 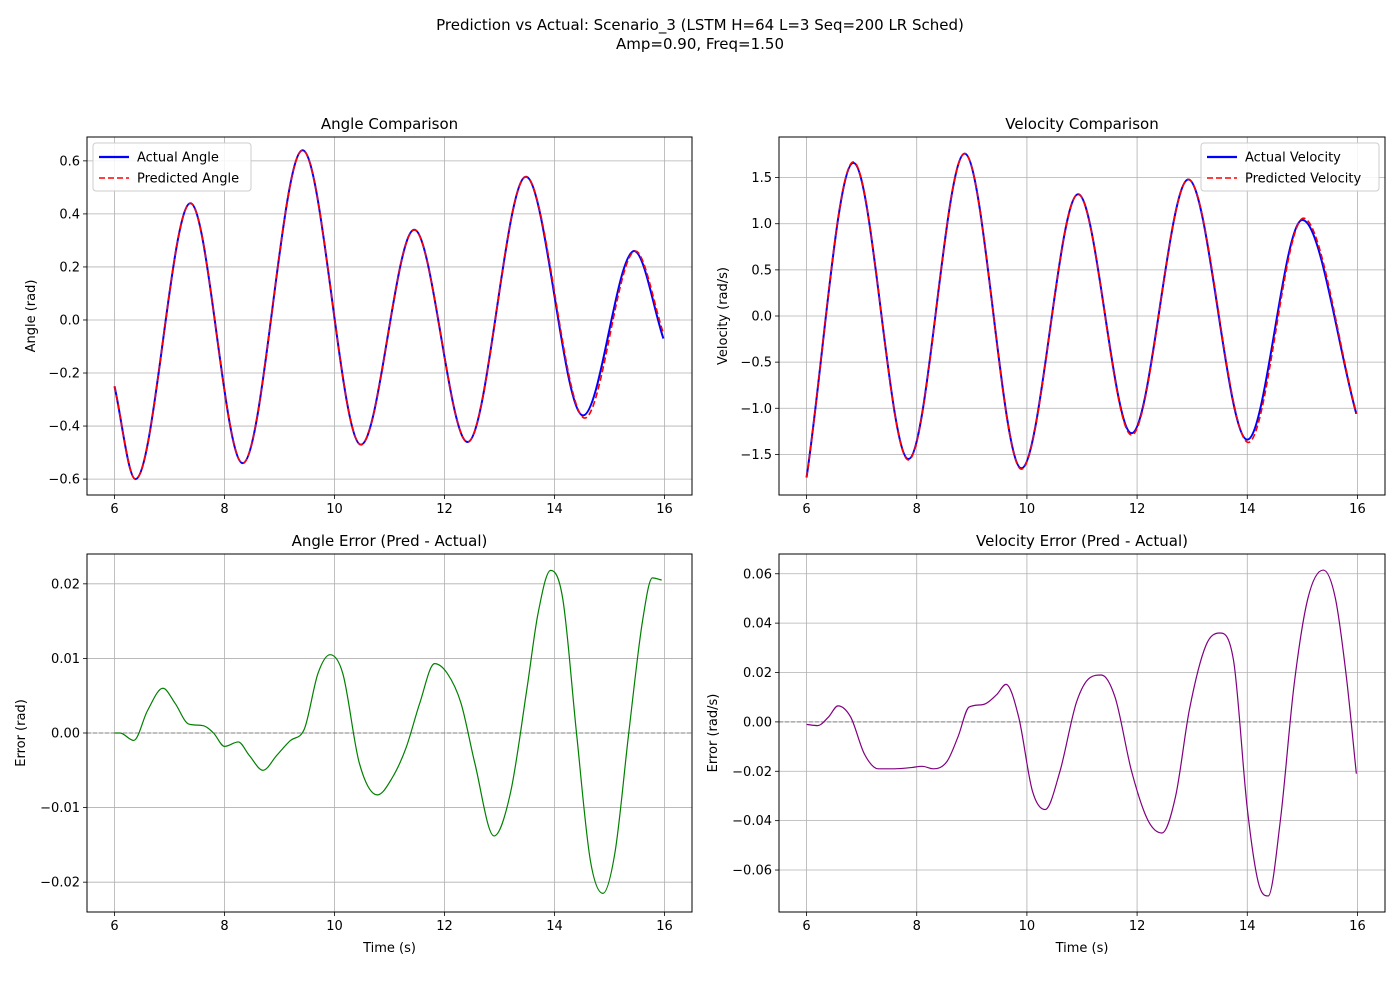 I want to click on velocity-error-ytick-label: 0.06, so click(x=757, y=574).